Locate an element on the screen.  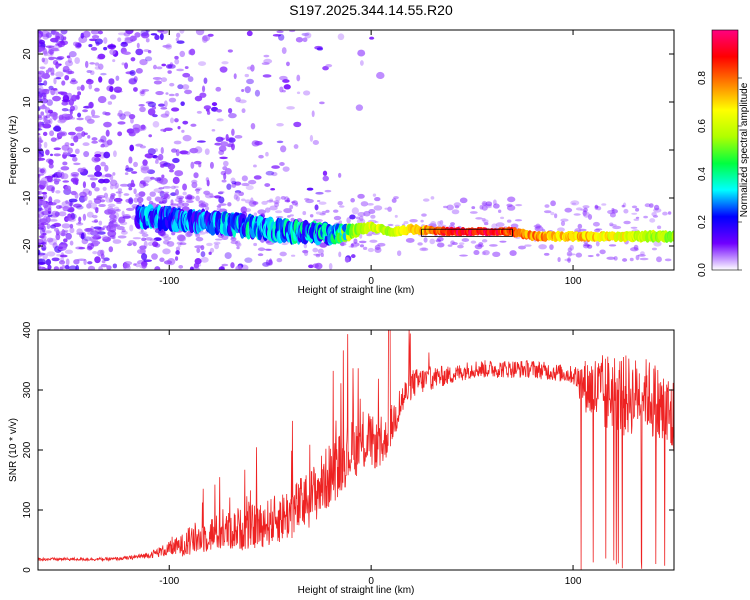
ridge-cell is located at coordinates (672, 236).